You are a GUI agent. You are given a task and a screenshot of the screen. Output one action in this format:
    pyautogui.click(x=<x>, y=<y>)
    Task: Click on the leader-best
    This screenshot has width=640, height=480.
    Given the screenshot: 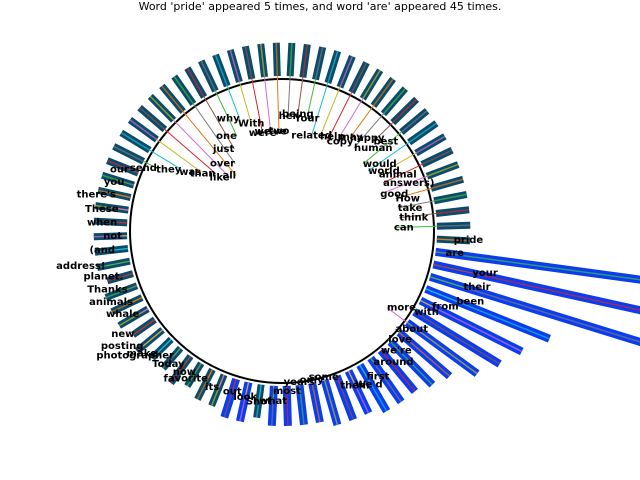 What is the action you would take?
    pyautogui.click(x=383, y=132)
    